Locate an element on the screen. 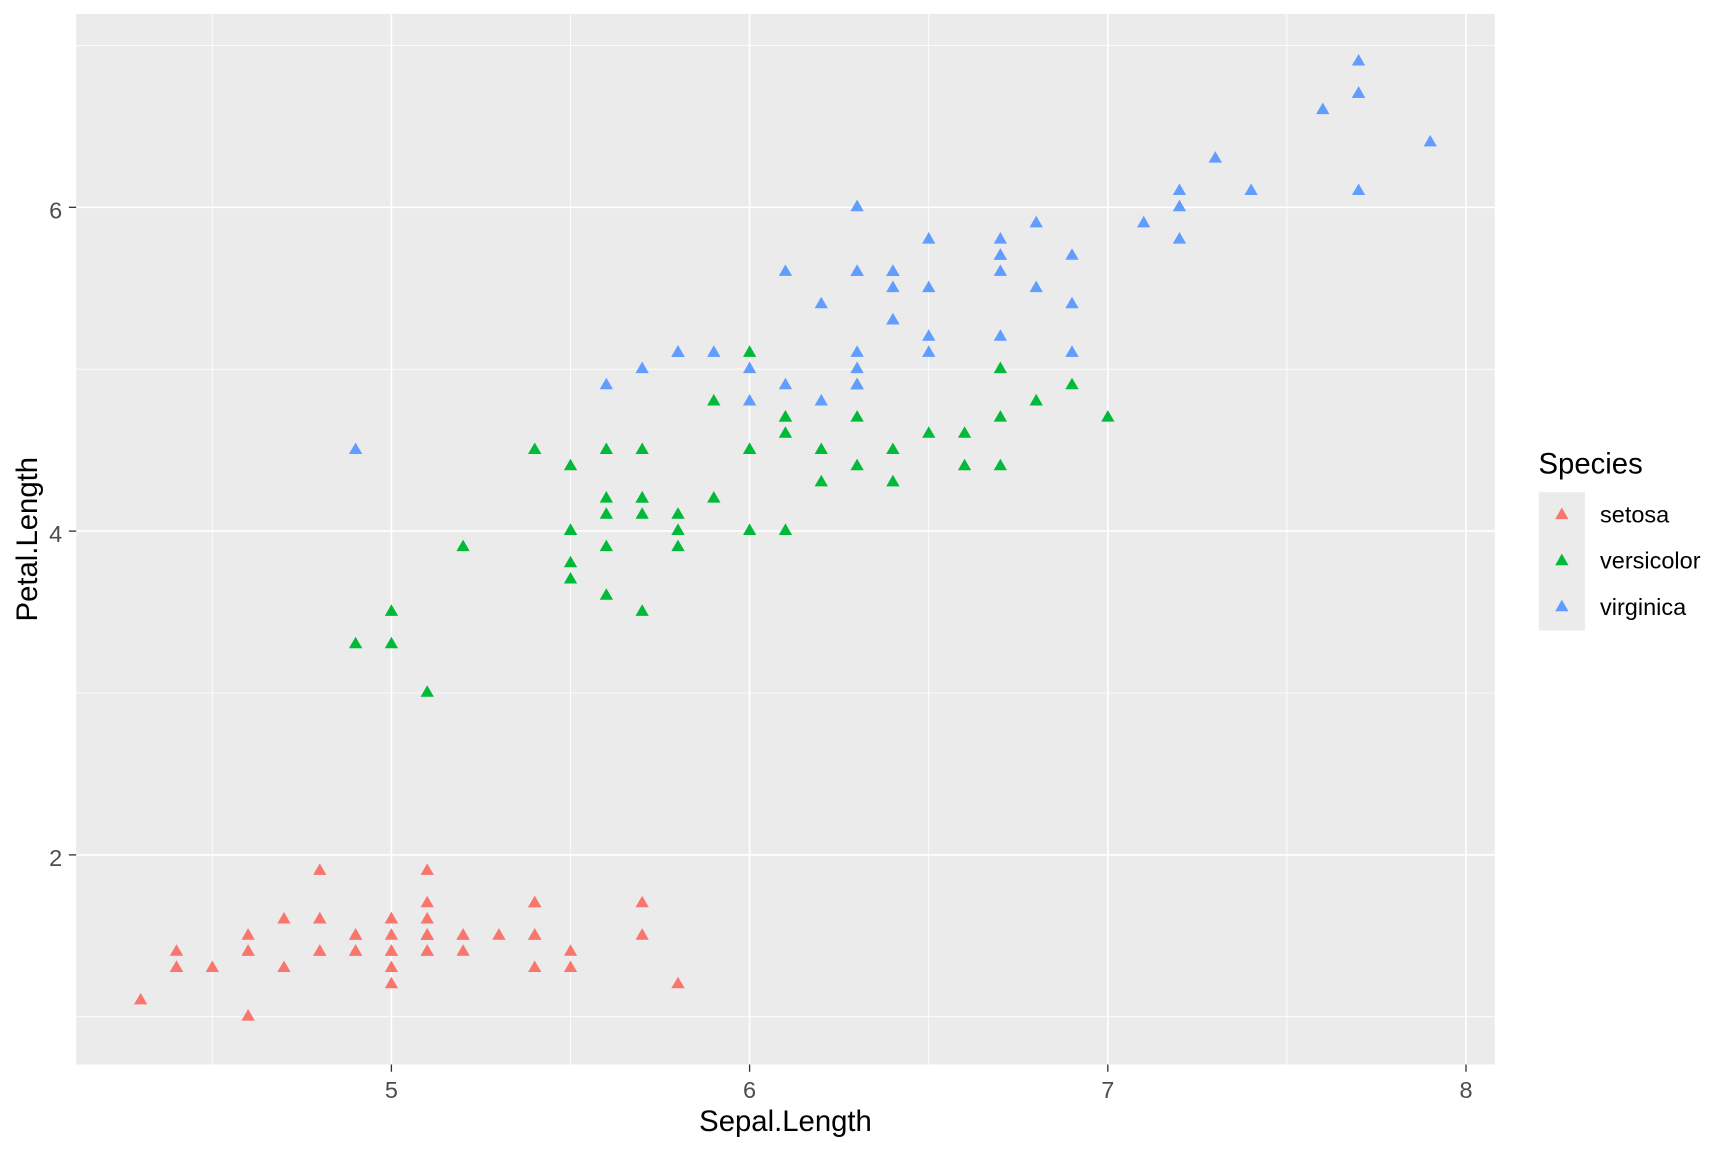 The image size is (1728, 1157). svg-text: setosa is located at coordinates (1635, 515).